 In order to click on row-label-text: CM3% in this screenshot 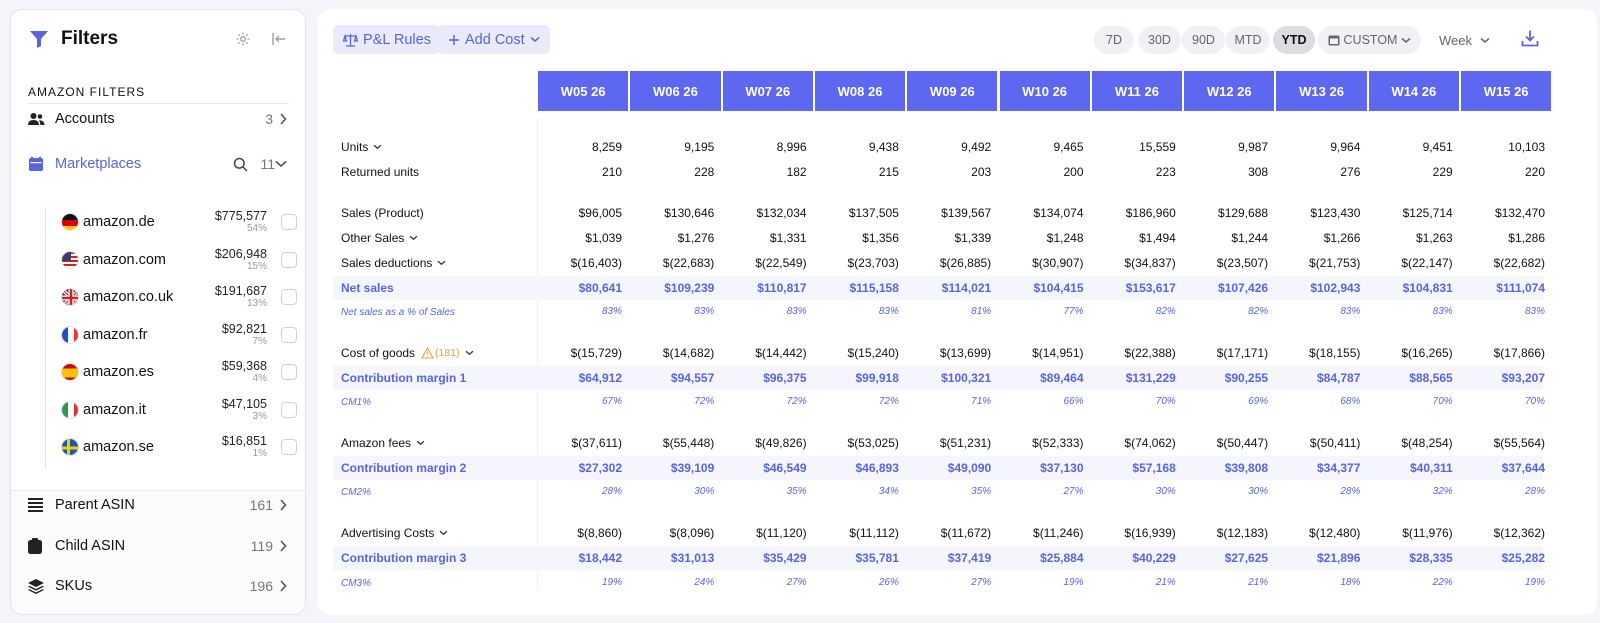, I will do `click(356, 583)`.